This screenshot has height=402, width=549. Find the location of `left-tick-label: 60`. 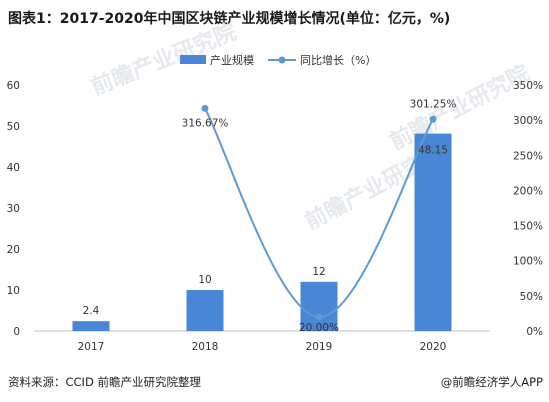

left-tick-label: 60 is located at coordinates (13, 86).